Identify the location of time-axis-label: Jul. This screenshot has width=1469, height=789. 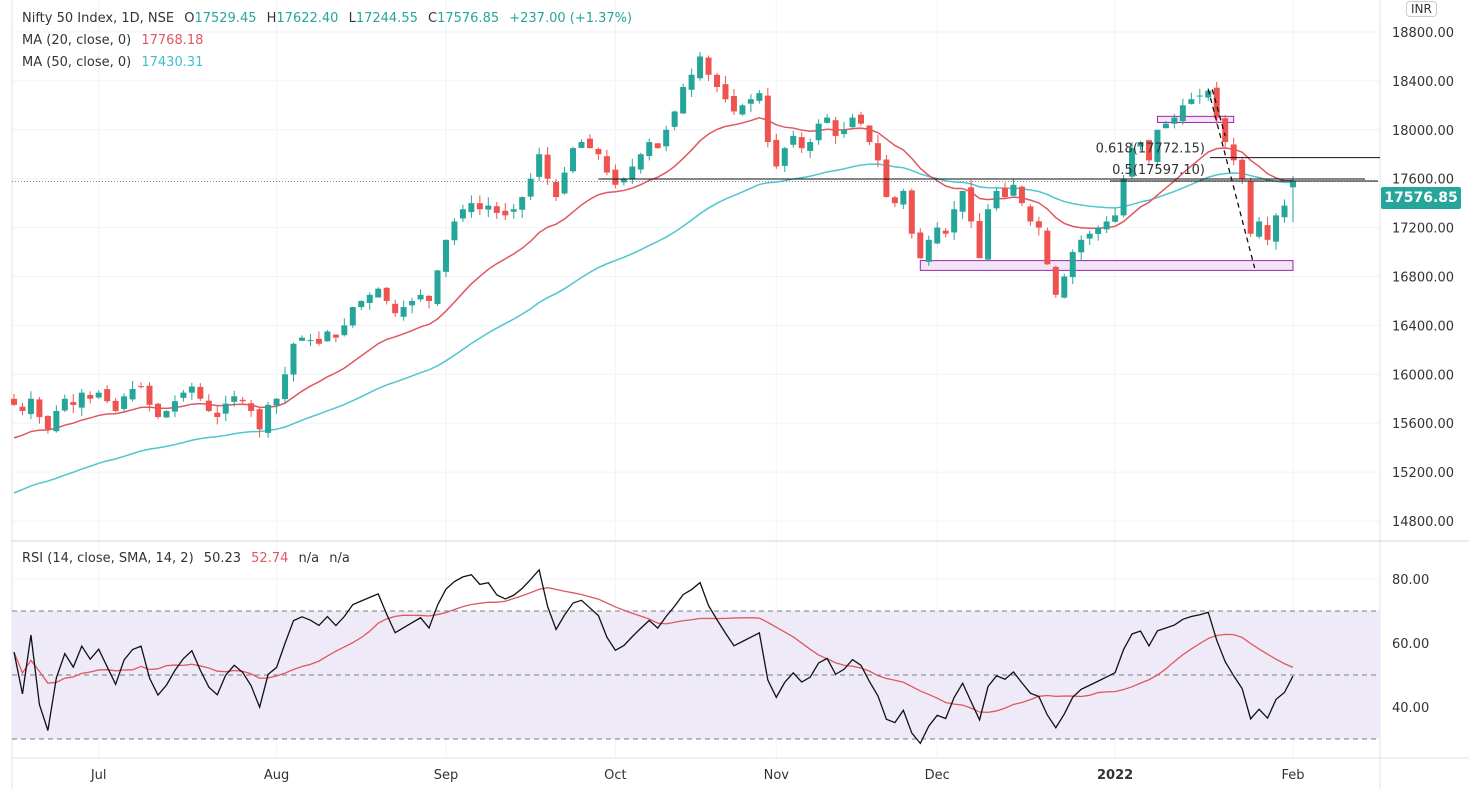
(98, 775).